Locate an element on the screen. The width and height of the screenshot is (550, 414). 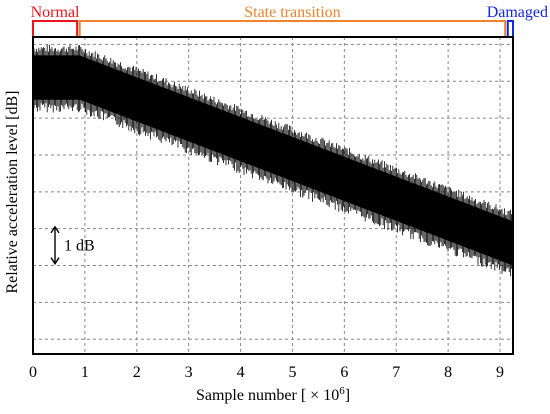
y-axis-label: Relative acceleration level [dB] is located at coordinates (12, 191).